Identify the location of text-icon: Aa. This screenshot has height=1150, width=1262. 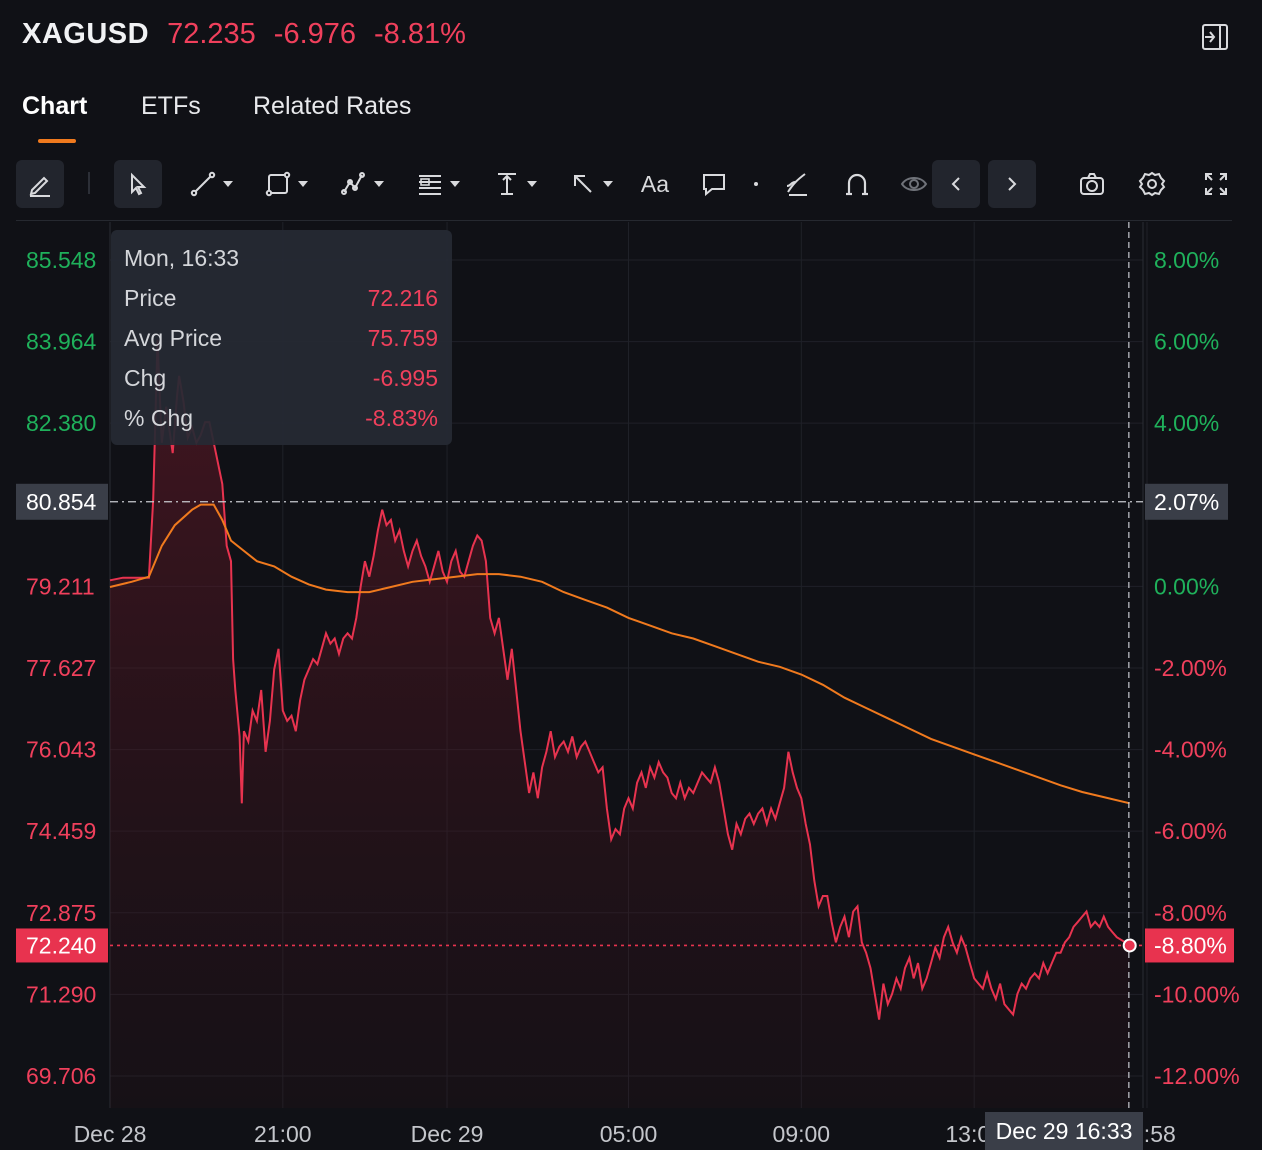
(655, 183).